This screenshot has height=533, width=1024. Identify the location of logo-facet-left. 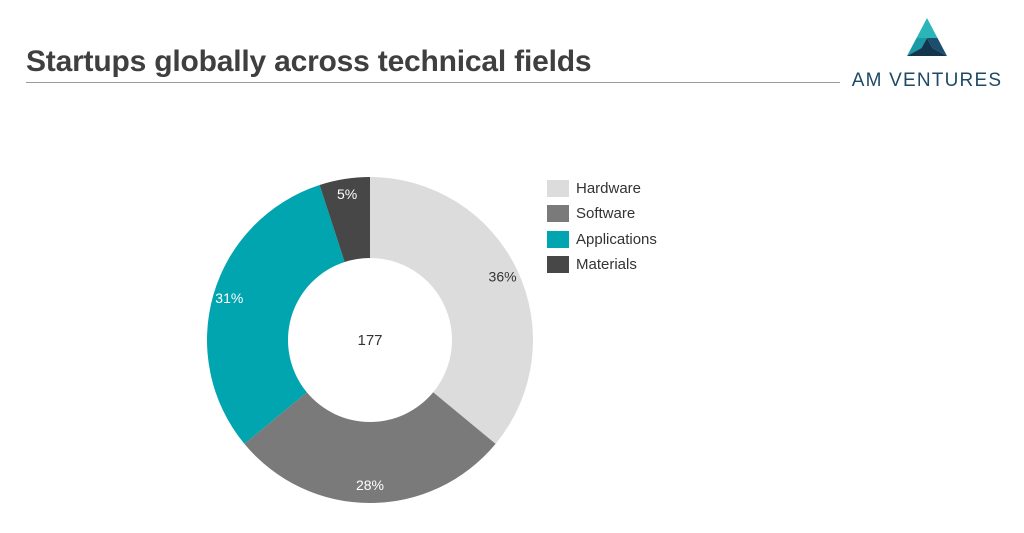
(917, 47).